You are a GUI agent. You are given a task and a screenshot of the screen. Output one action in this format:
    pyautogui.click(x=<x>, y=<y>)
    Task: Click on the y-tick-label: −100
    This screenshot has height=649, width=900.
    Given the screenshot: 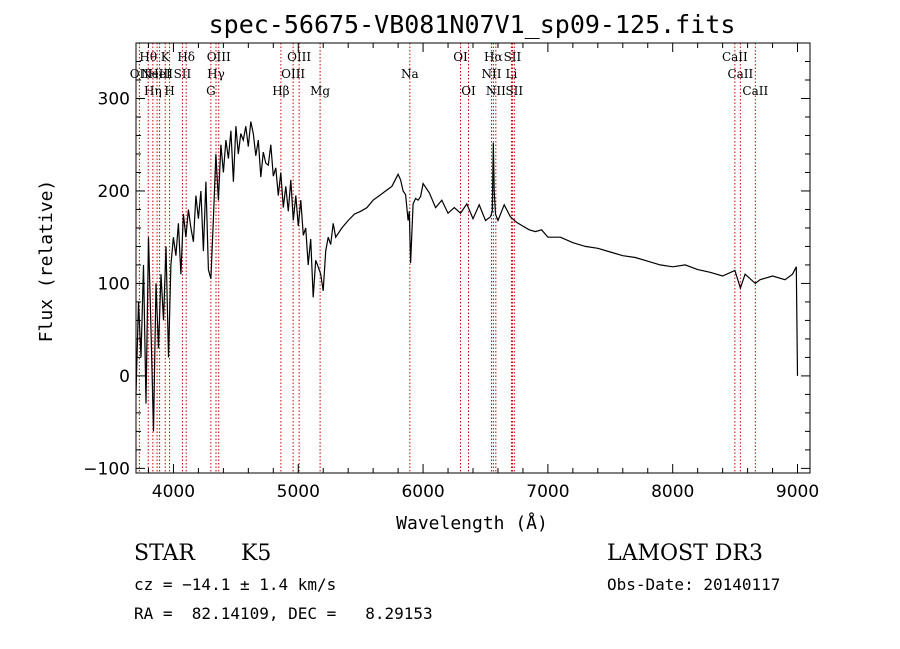 What is the action you would take?
    pyautogui.click(x=106, y=469)
    